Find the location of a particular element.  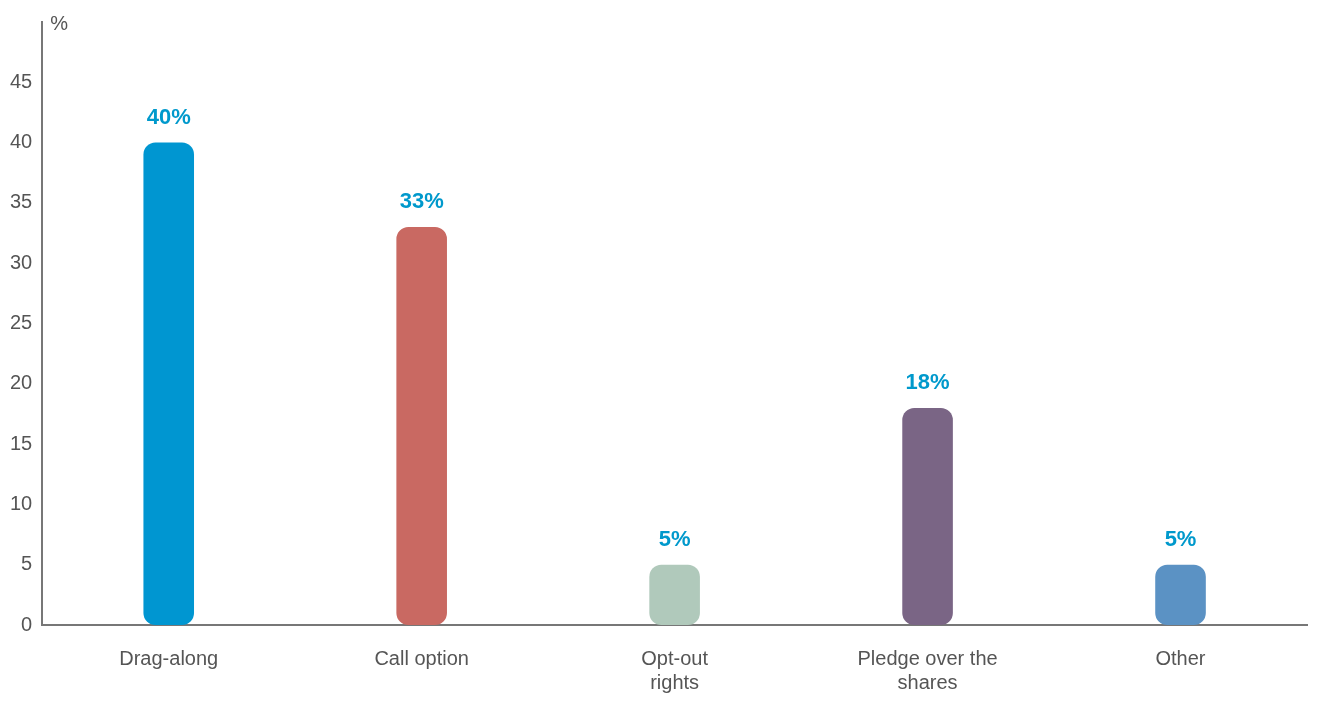

y-tick-label: 30 is located at coordinates (21, 261).